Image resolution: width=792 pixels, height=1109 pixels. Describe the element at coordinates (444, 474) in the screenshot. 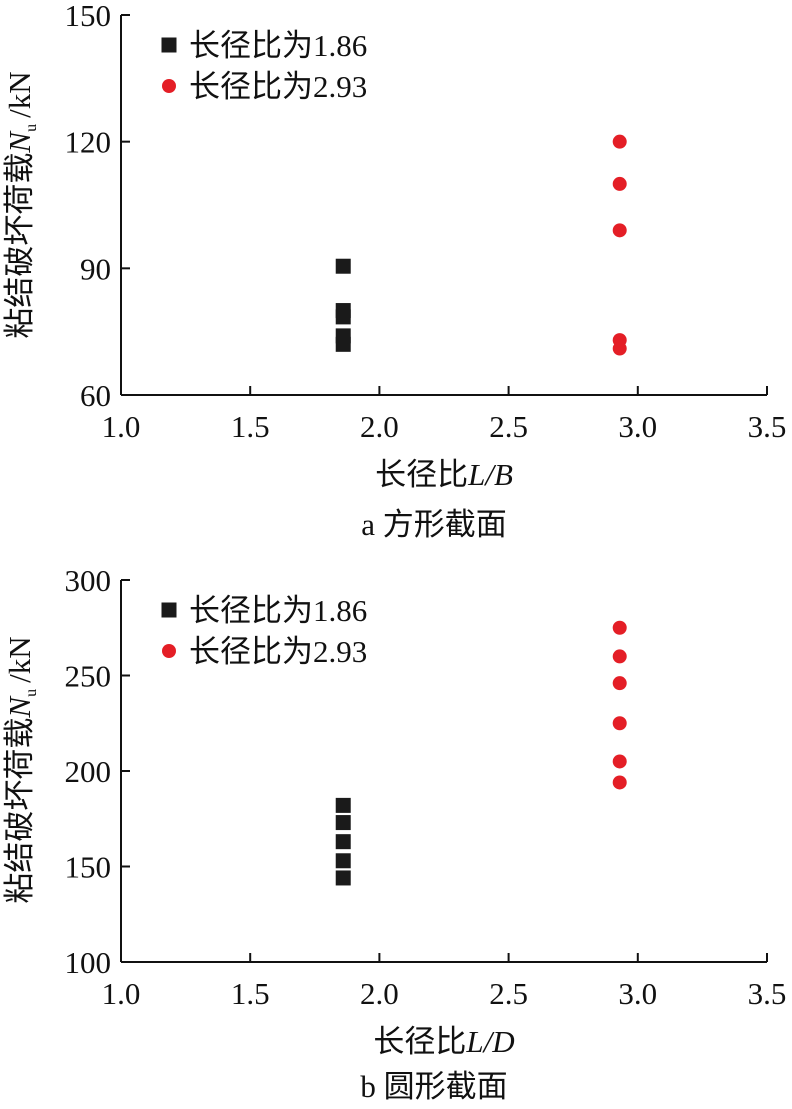

I see `x-axis-title: 长径比L/B` at that location.